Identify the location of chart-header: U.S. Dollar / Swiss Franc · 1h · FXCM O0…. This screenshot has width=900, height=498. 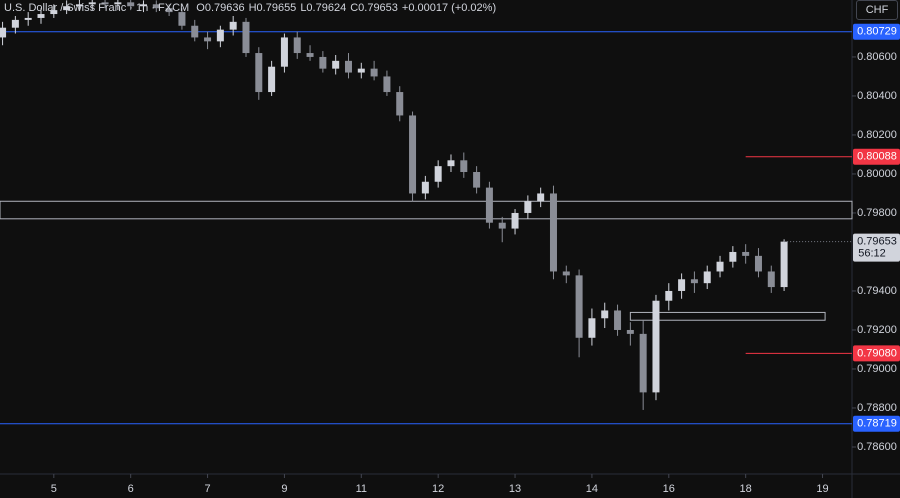
(254, 8).